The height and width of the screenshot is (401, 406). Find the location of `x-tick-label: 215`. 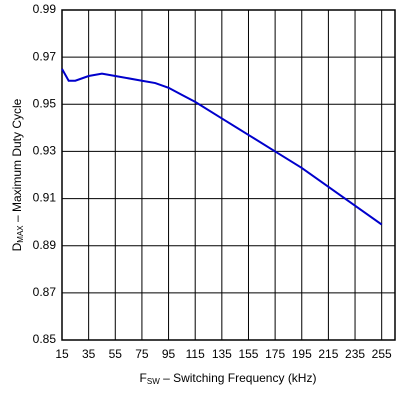

x-tick-label: 215 is located at coordinates (328, 354).